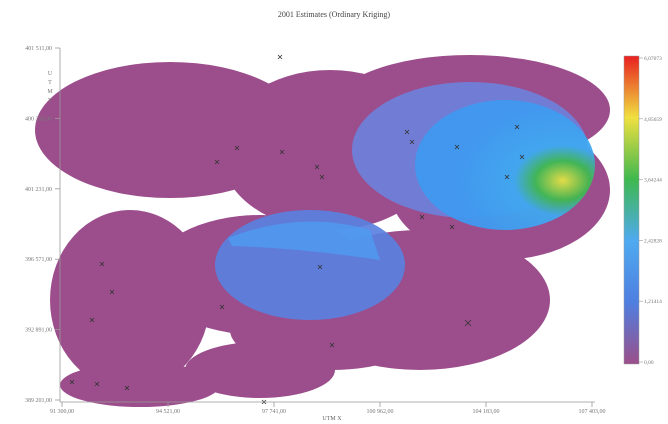 The height and width of the screenshot is (424, 668). What do you see at coordinates (310, 265) in the screenshot?
I see `estimate-surface-mid` at bounding box center [310, 265].